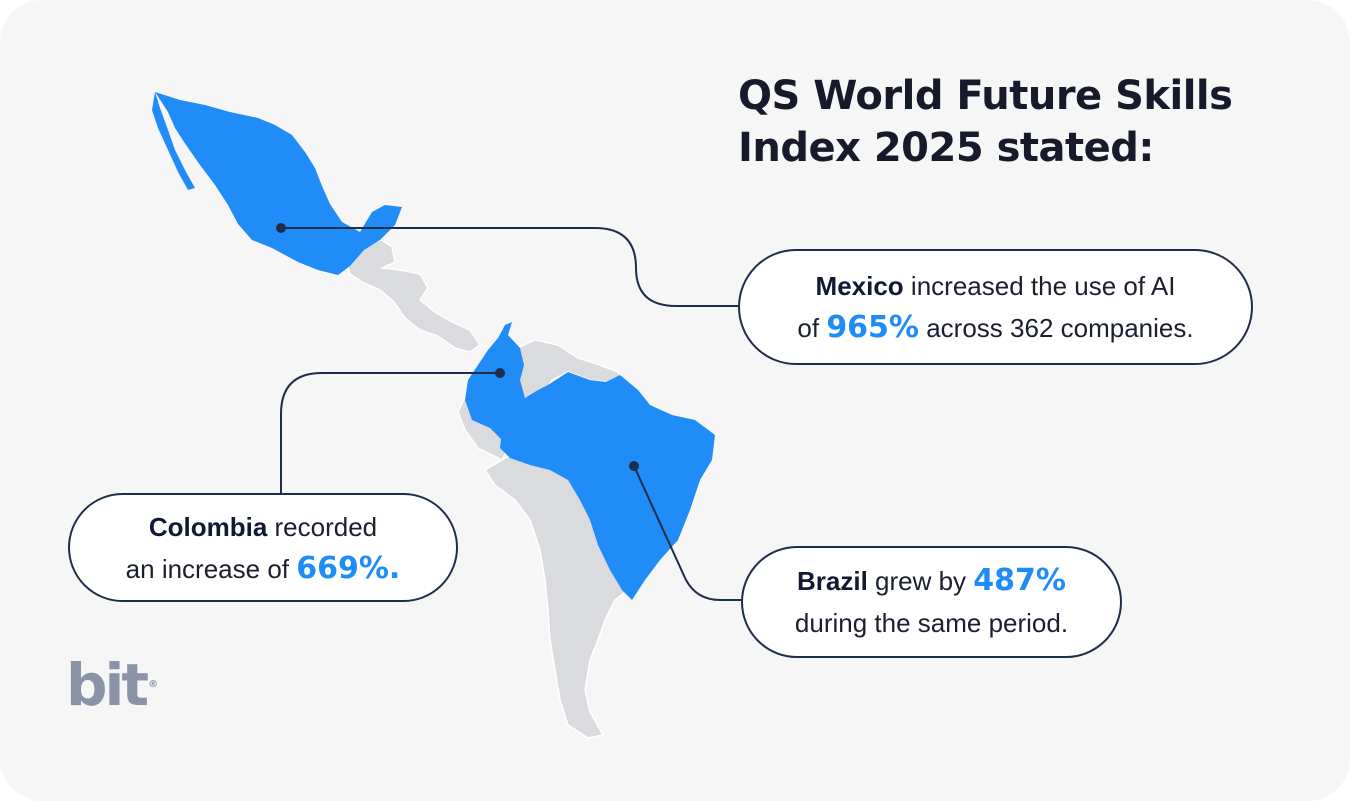 The image size is (1350, 801). What do you see at coordinates (281, 228) in the screenshot?
I see `marker-dot-mexico` at bounding box center [281, 228].